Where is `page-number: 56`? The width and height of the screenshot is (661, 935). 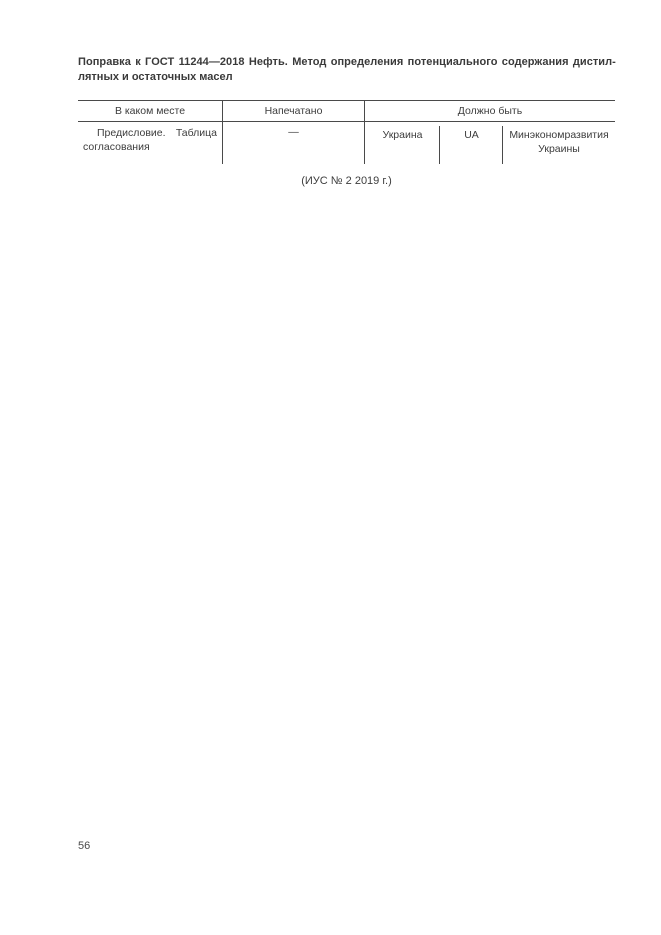 page-number: 56 is located at coordinates (84, 846).